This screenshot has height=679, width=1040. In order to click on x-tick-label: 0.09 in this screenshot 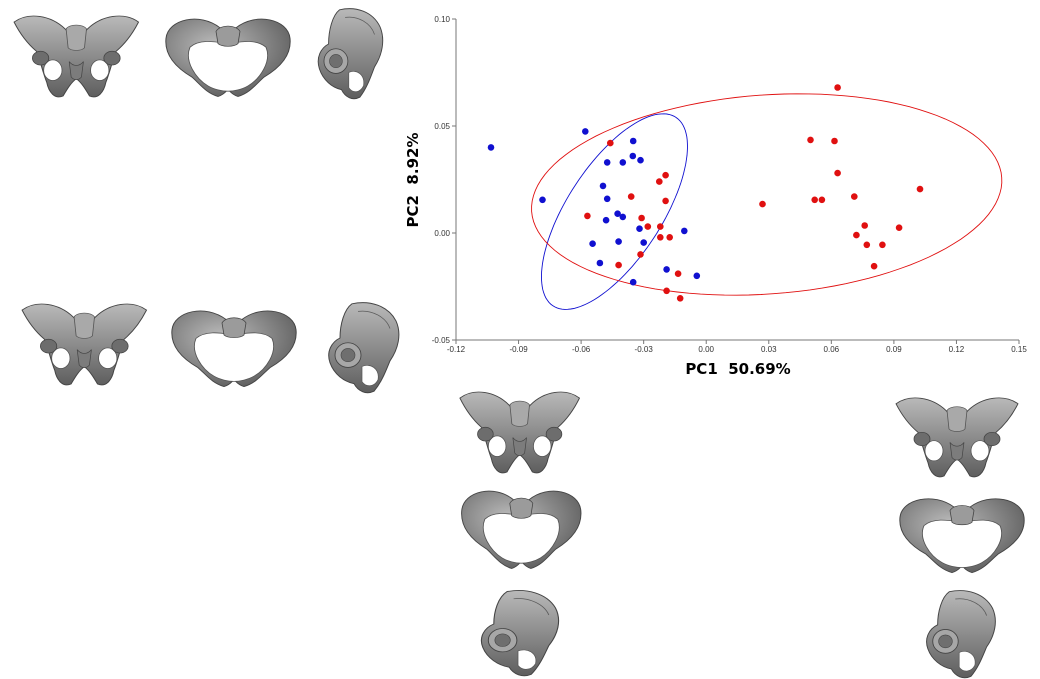, I will do `click(894, 349)`.